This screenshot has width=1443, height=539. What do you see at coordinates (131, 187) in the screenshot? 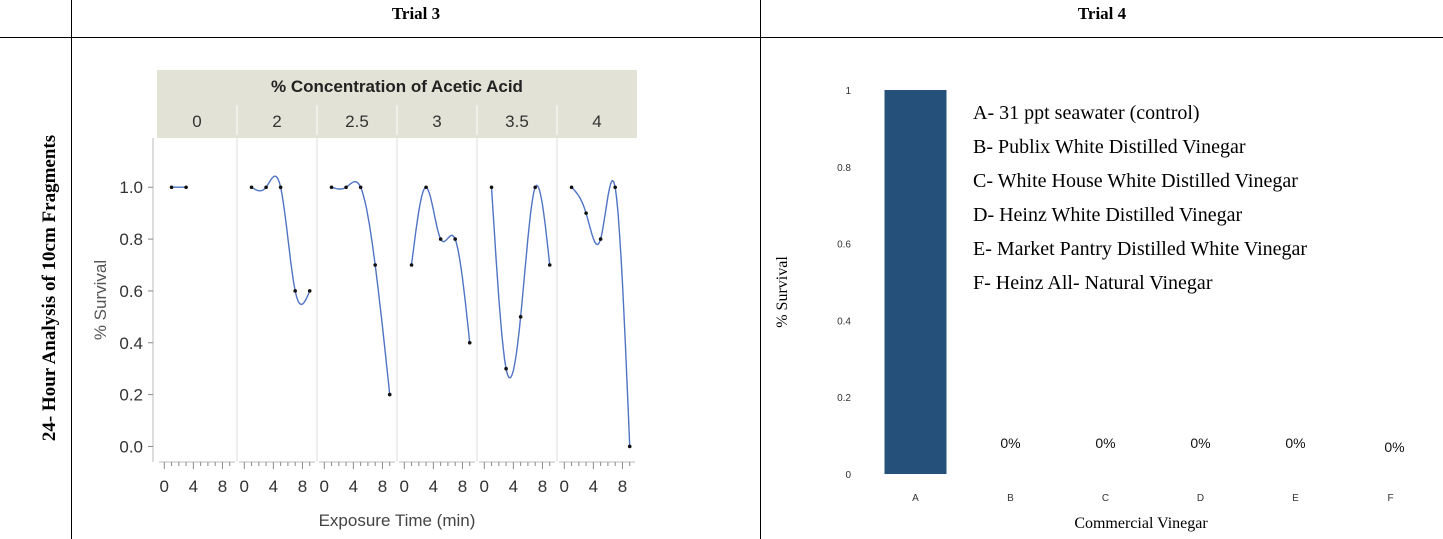
I see `y-tick-label: 1.0` at bounding box center [131, 187].